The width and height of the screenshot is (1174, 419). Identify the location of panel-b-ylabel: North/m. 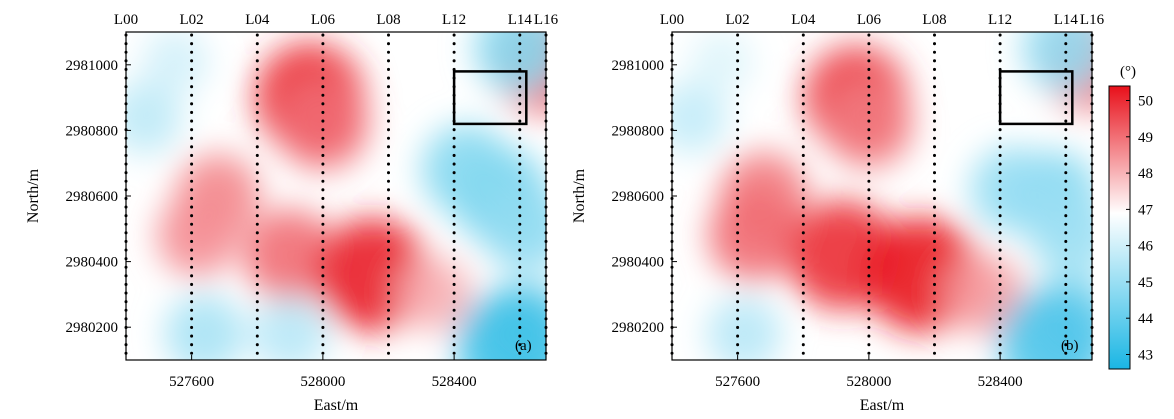
(579, 195).